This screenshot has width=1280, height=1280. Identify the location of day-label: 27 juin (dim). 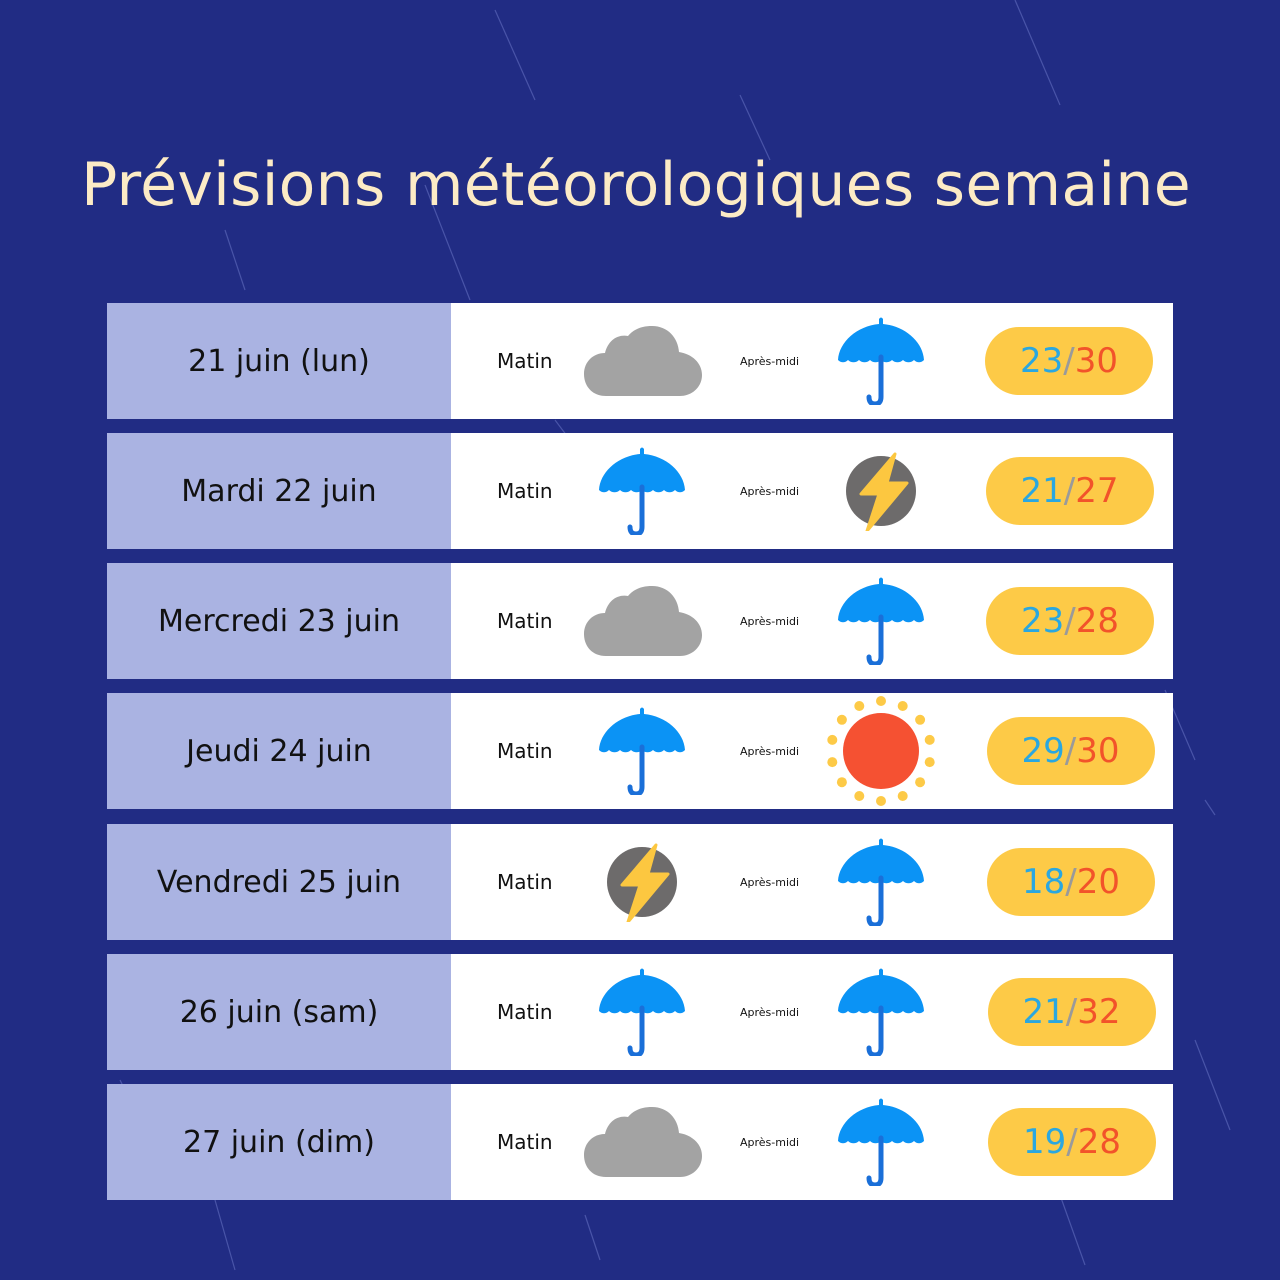
(279, 1142).